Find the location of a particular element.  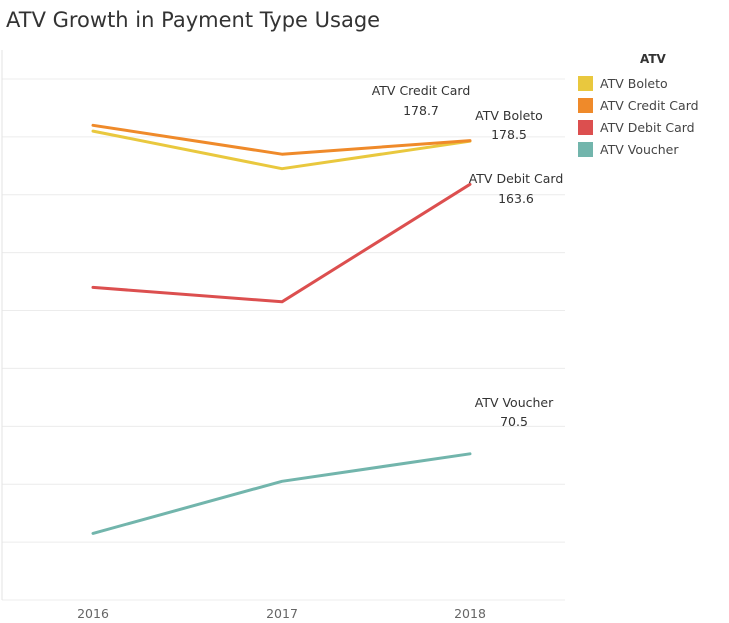

chart-title: ATV Growth in Payment Type Usage is located at coordinates (193, 20).